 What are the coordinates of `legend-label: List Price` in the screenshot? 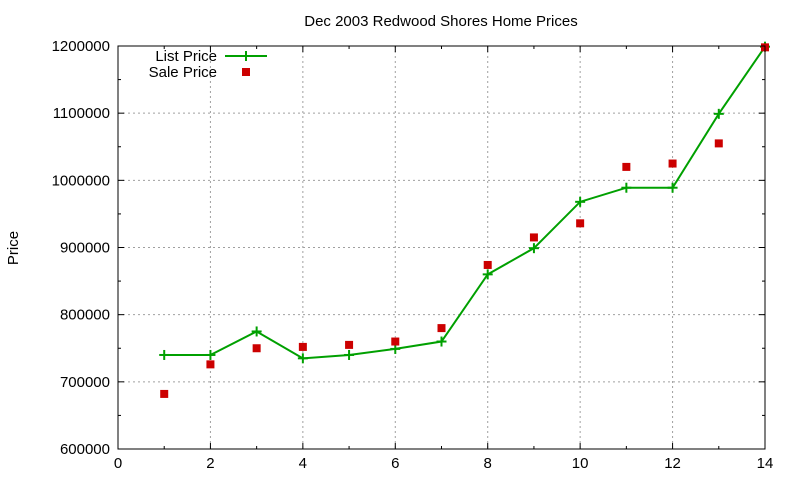 It's located at (186, 56).